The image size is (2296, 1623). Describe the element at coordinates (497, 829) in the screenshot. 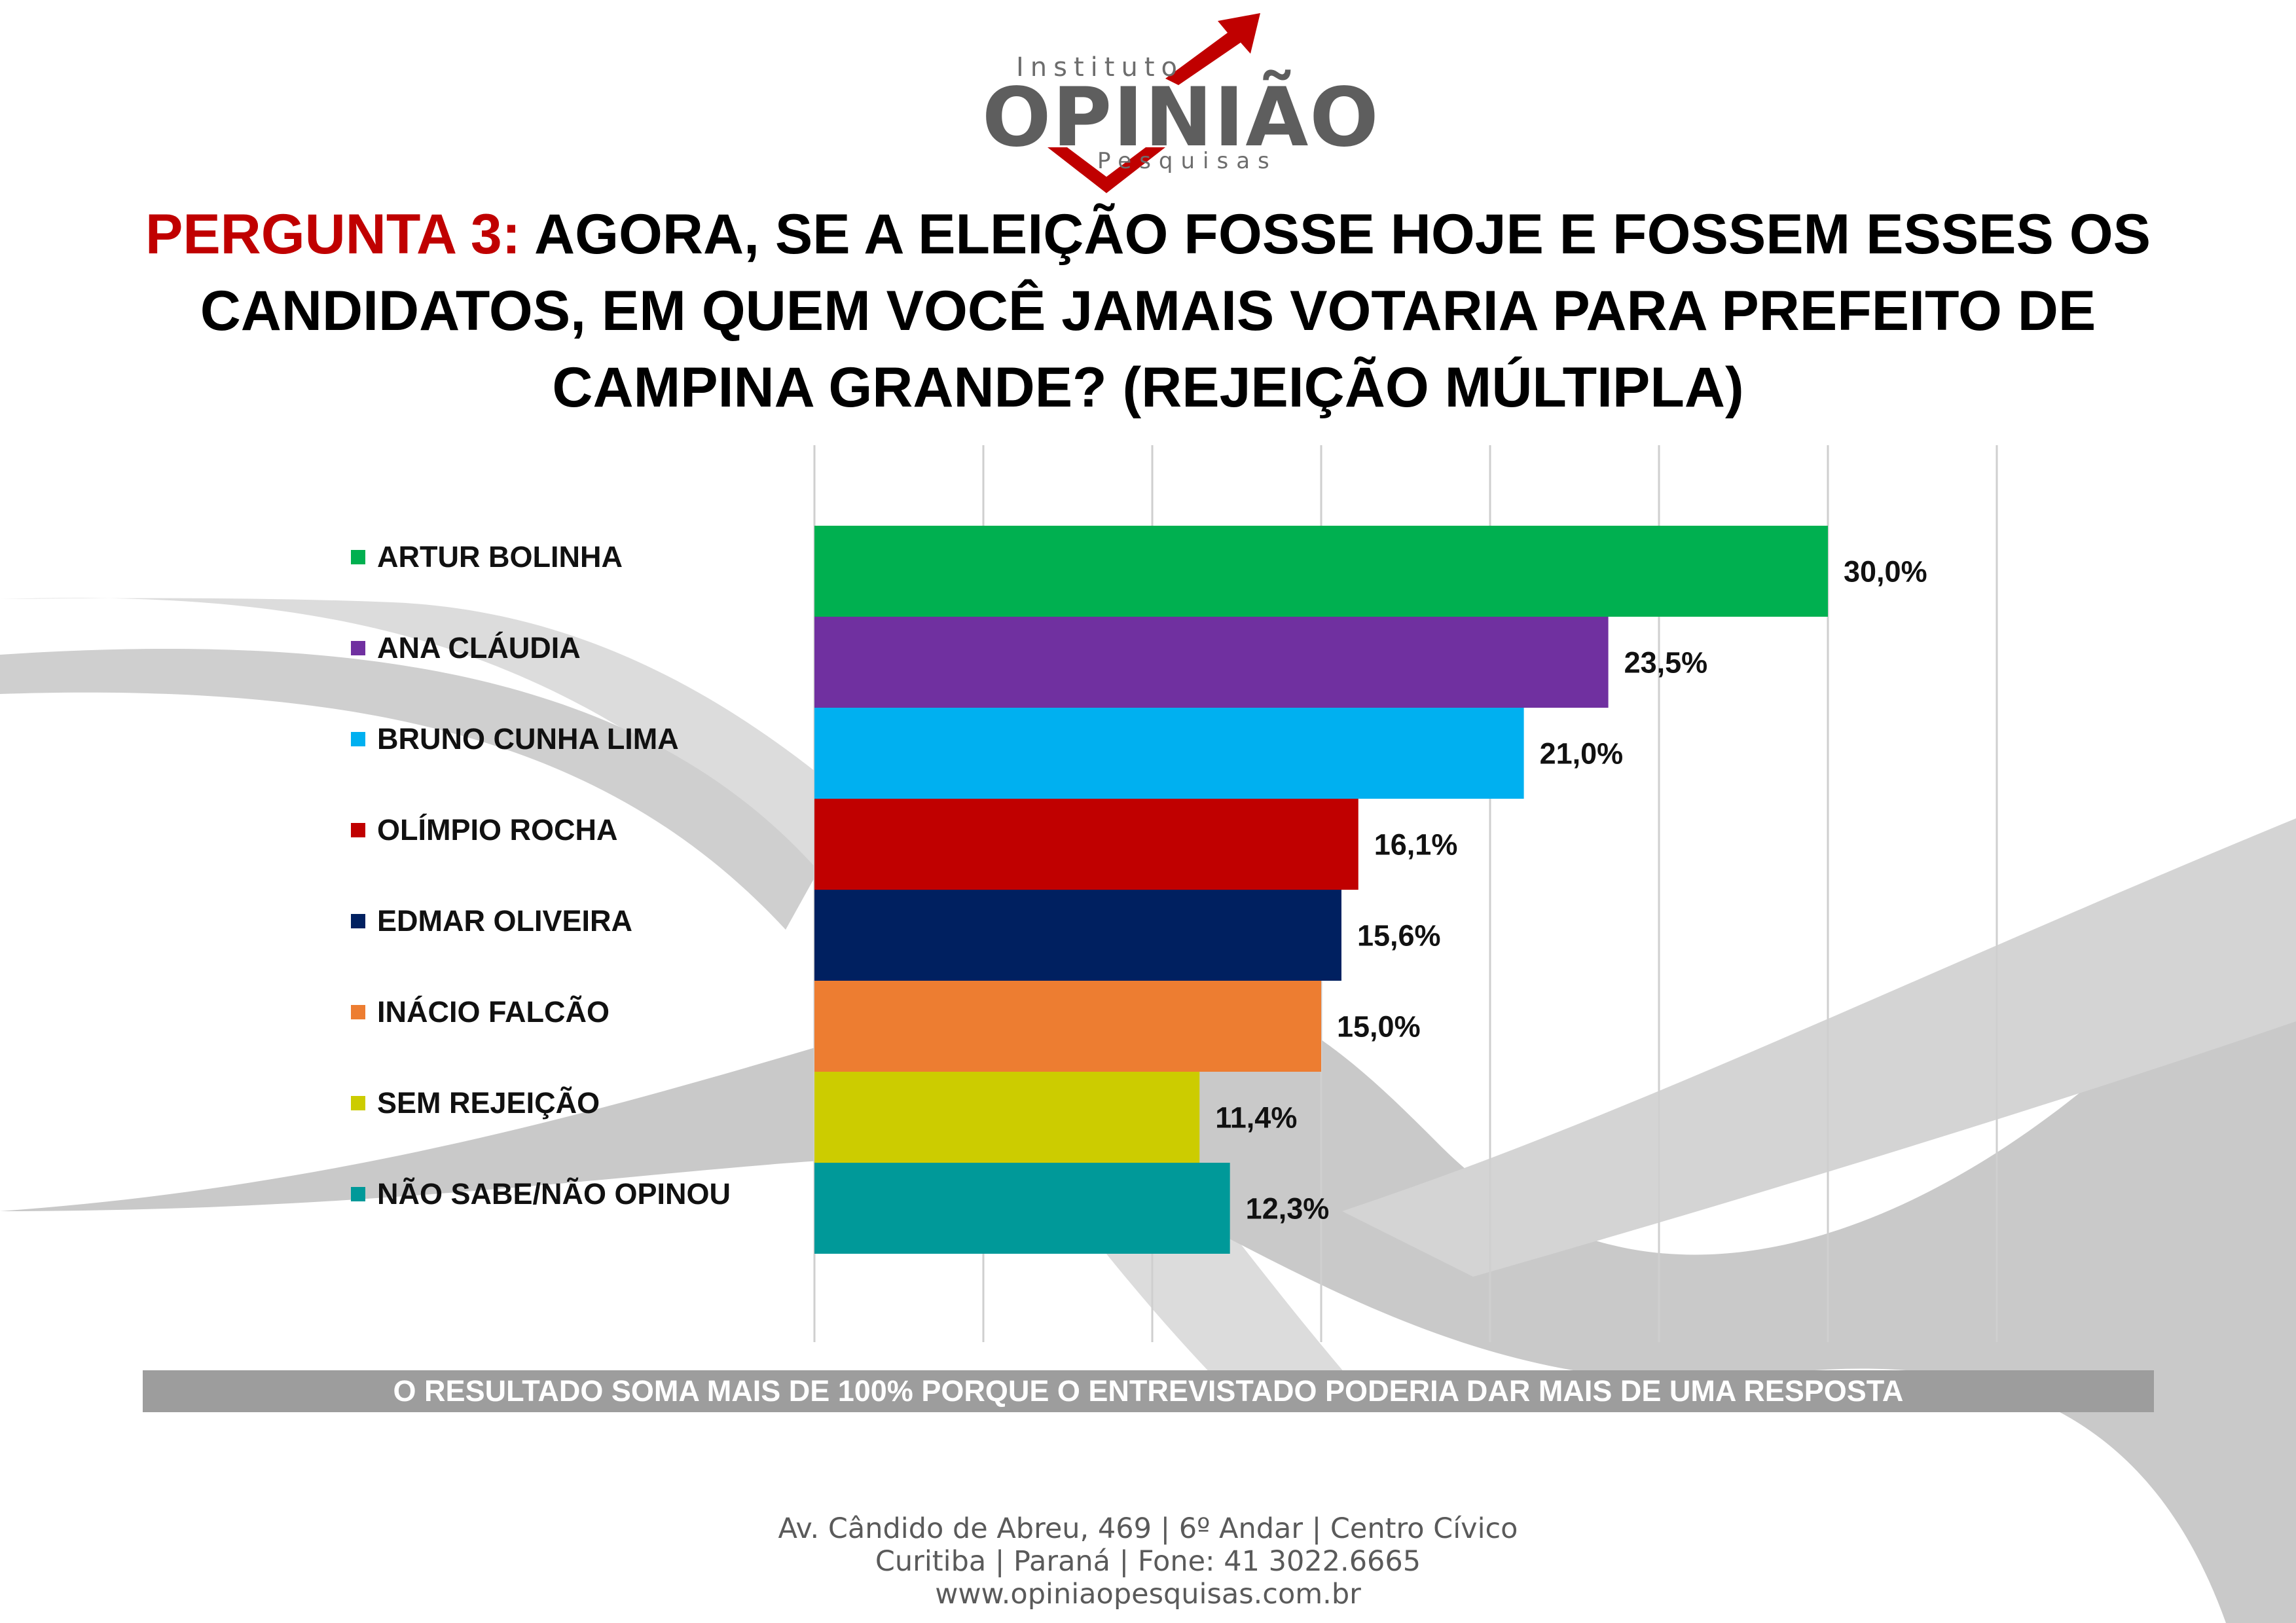

I see `legend-label: OLÍMPIO ROCHA` at that location.